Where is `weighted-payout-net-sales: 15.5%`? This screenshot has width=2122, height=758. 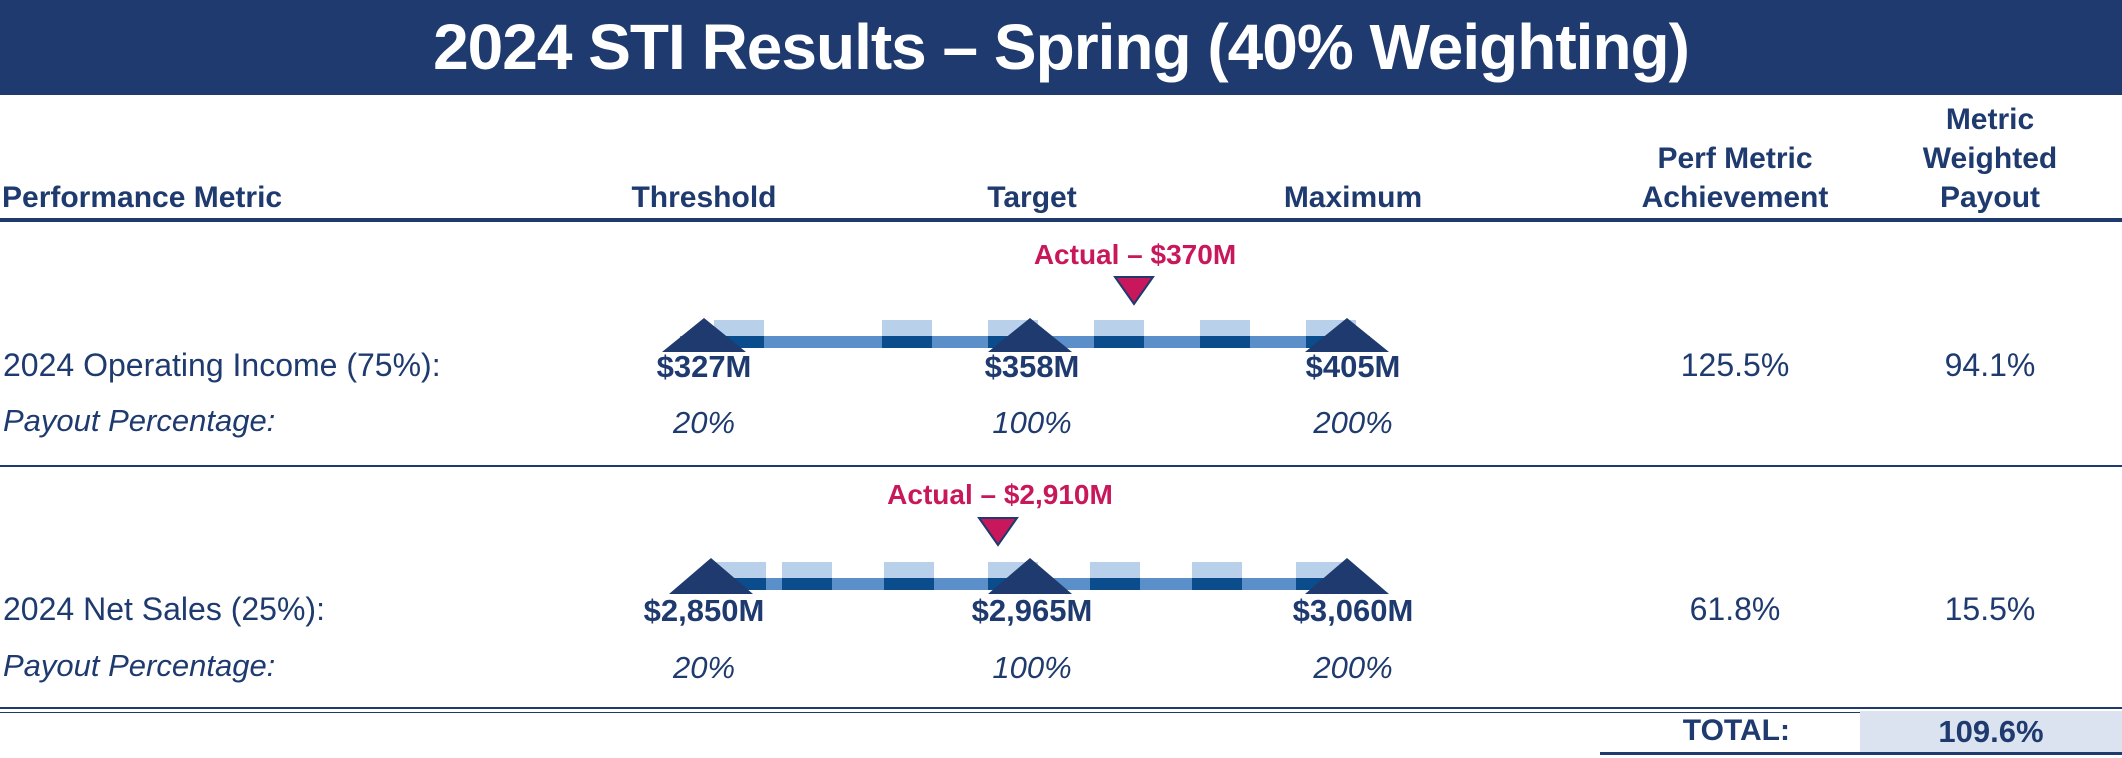 weighted-payout-net-sales: 15.5% is located at coordinates (1990, 609).